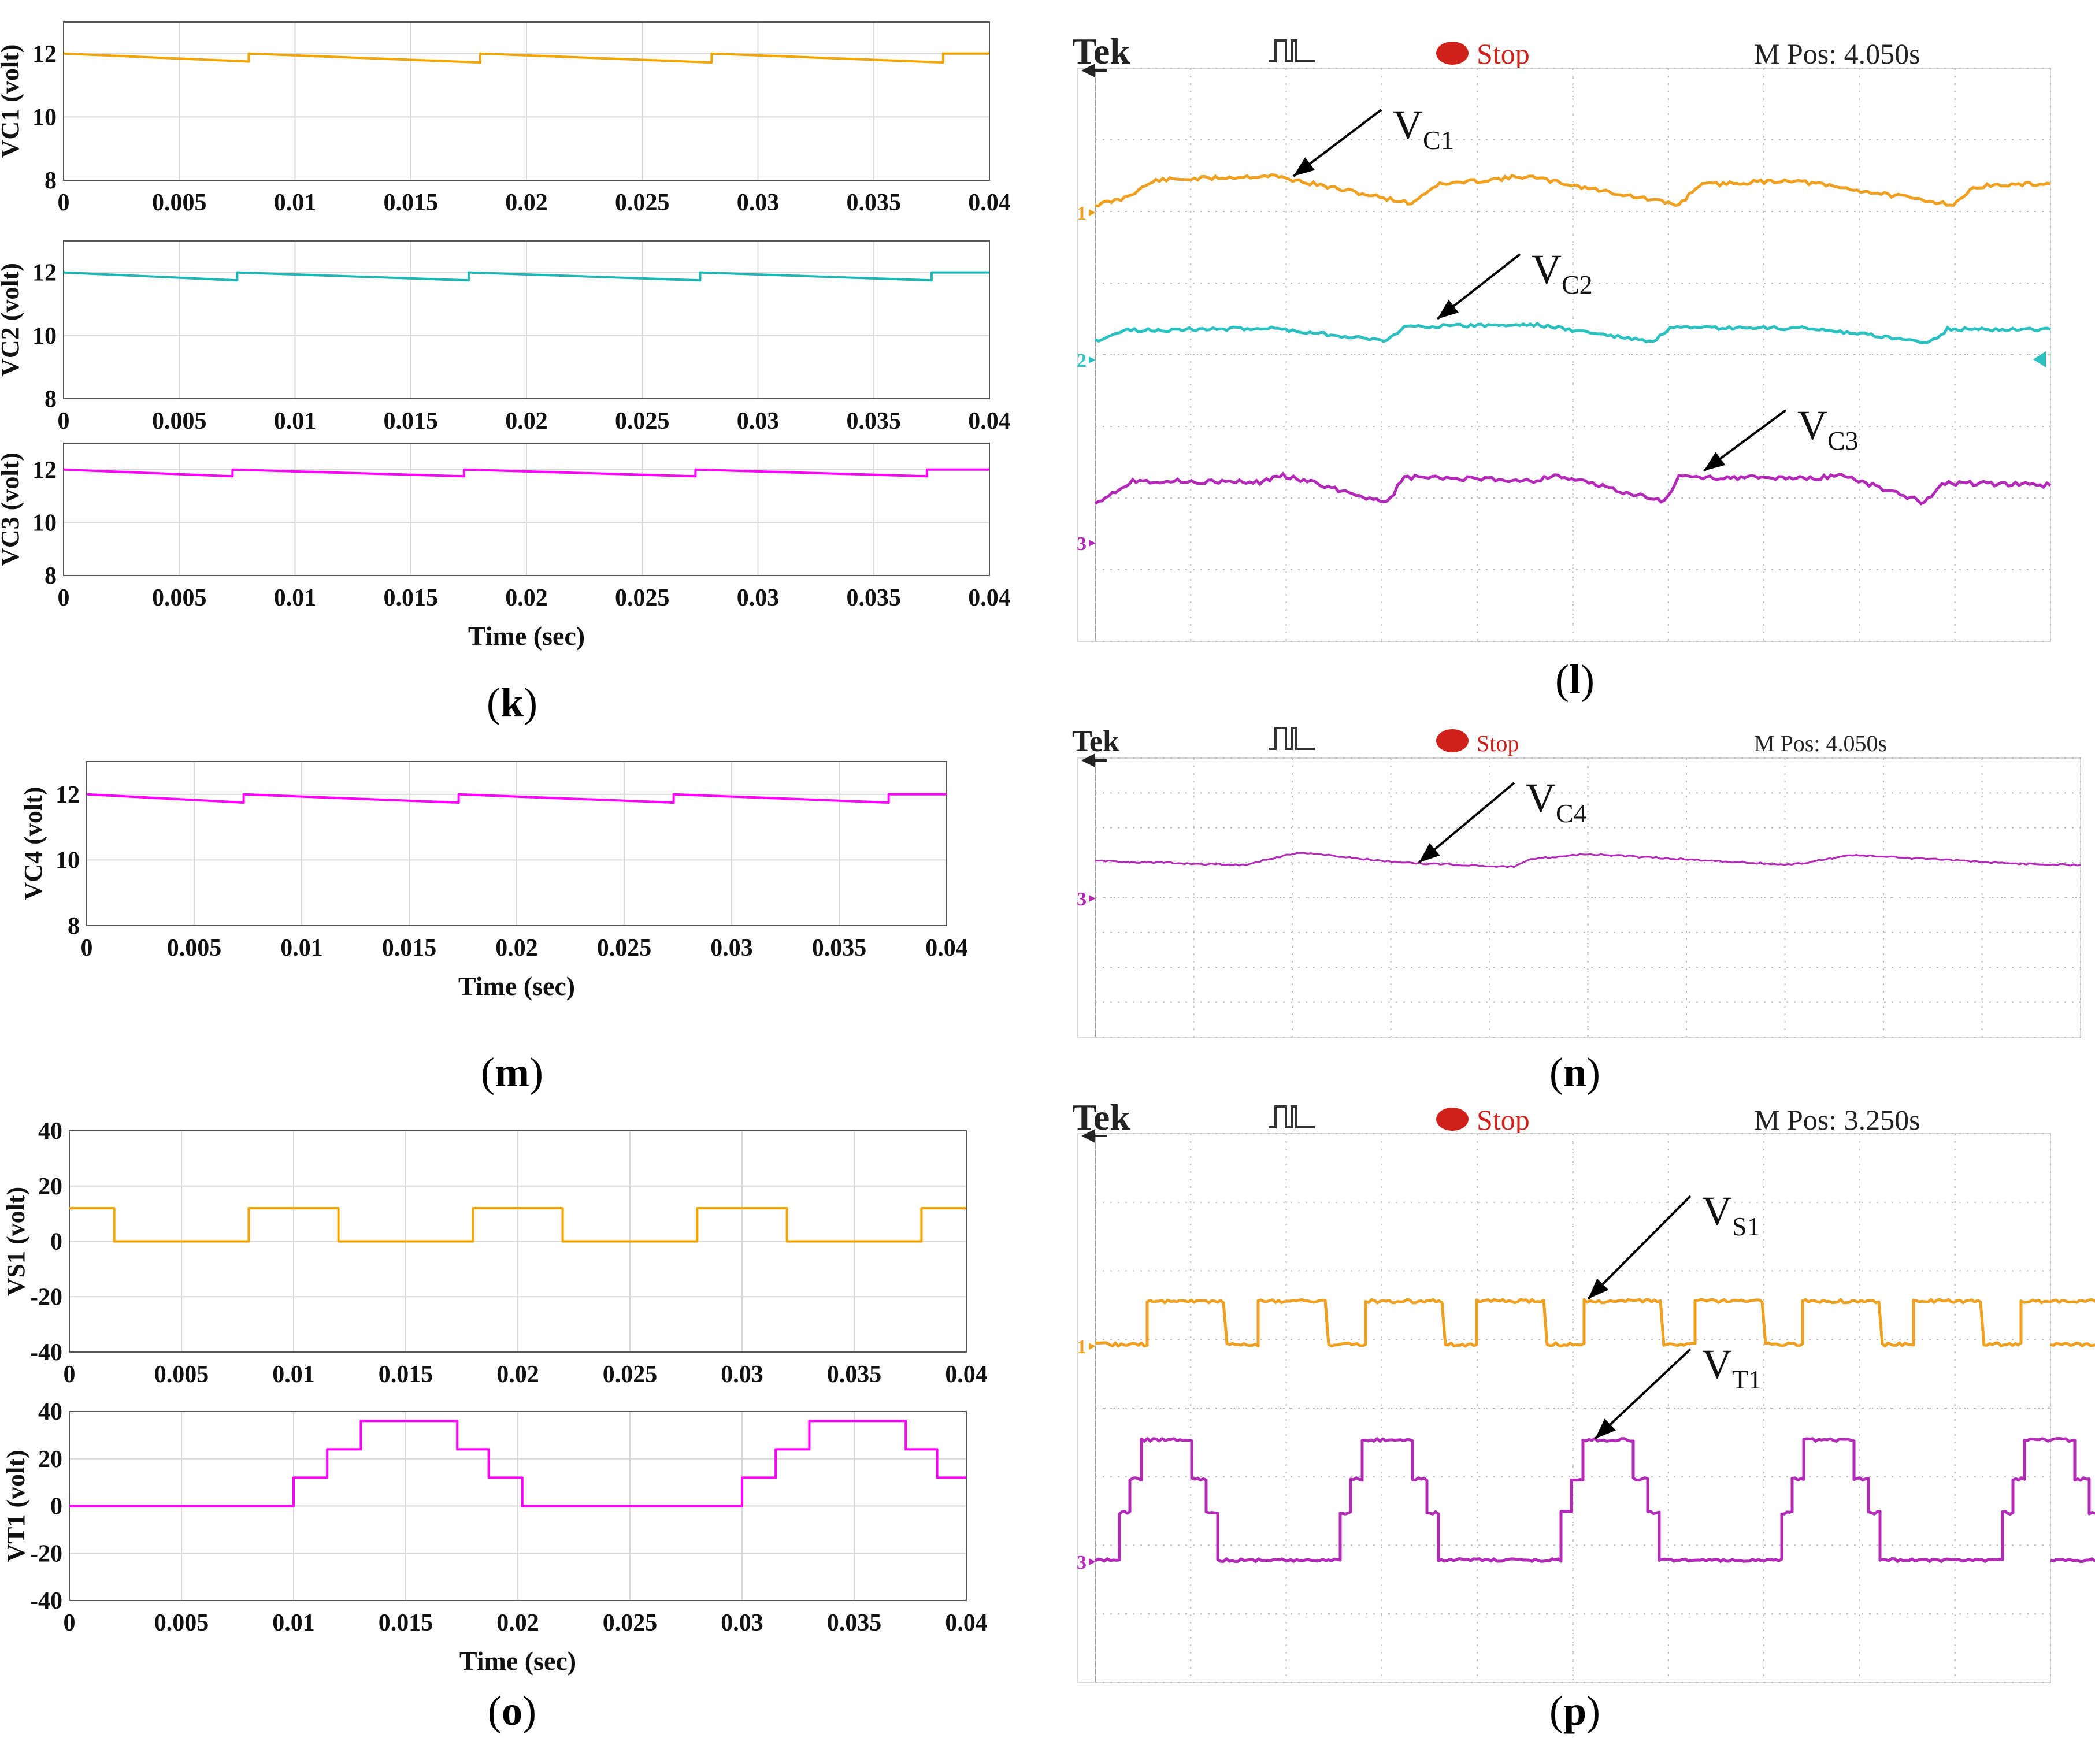 This screenshot has width=2095, height=1764. I want to click on acquisition-status: Stop, so click(1498, 743).